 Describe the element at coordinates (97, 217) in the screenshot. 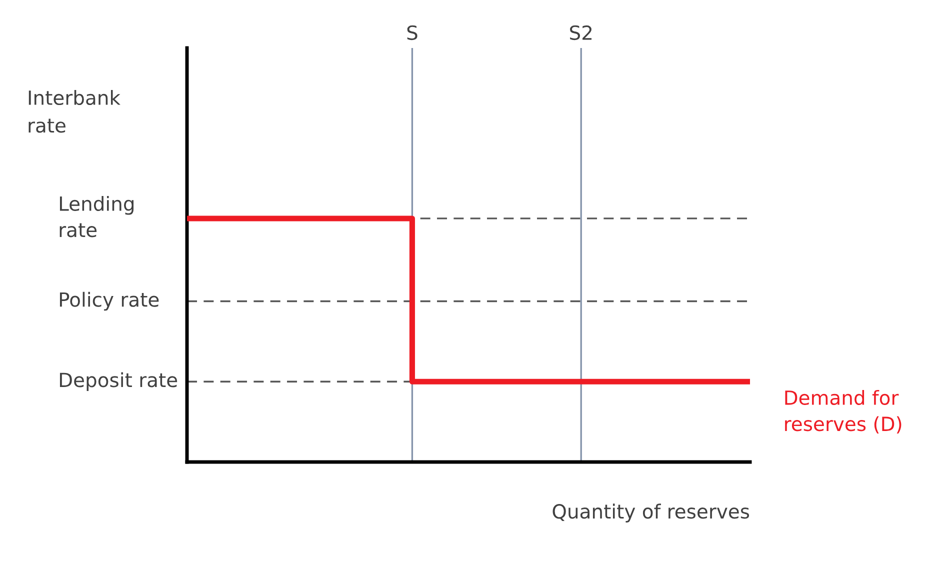

I see `ref-line-label: Lending rate` at that location.